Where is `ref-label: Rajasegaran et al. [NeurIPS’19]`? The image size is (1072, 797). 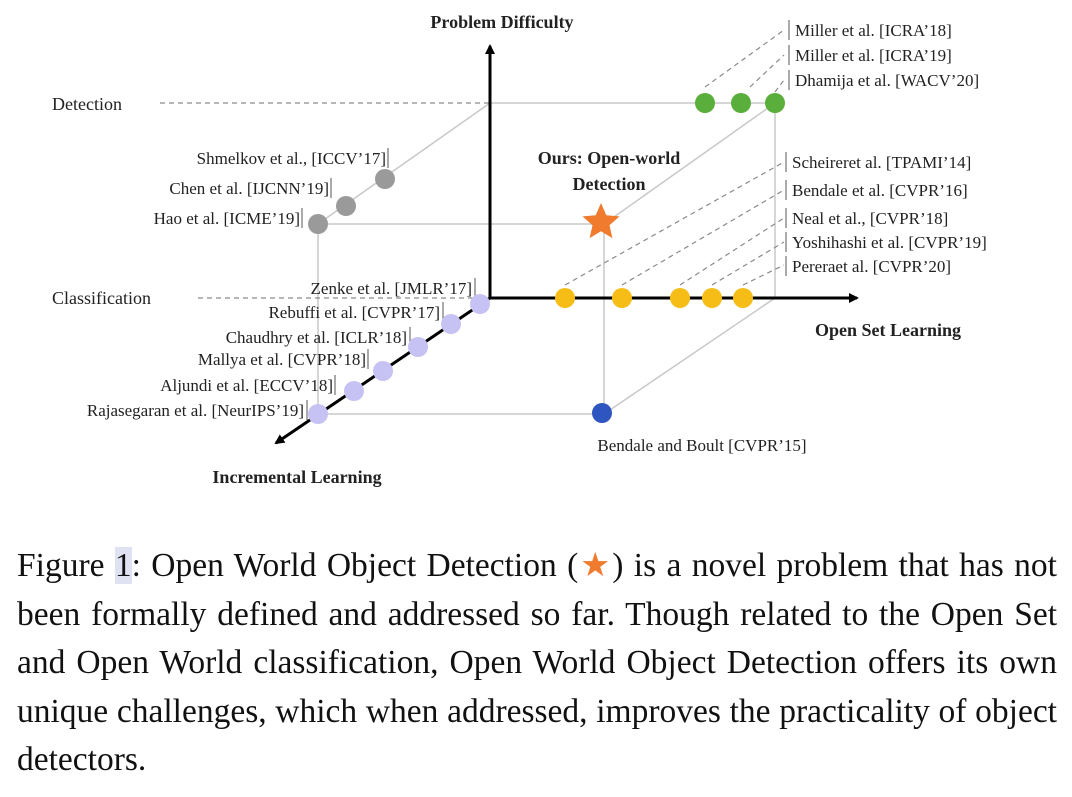
ref-label: Rajasegaran et al. [NeurIPS’19] is located at coordinates (195, 410).